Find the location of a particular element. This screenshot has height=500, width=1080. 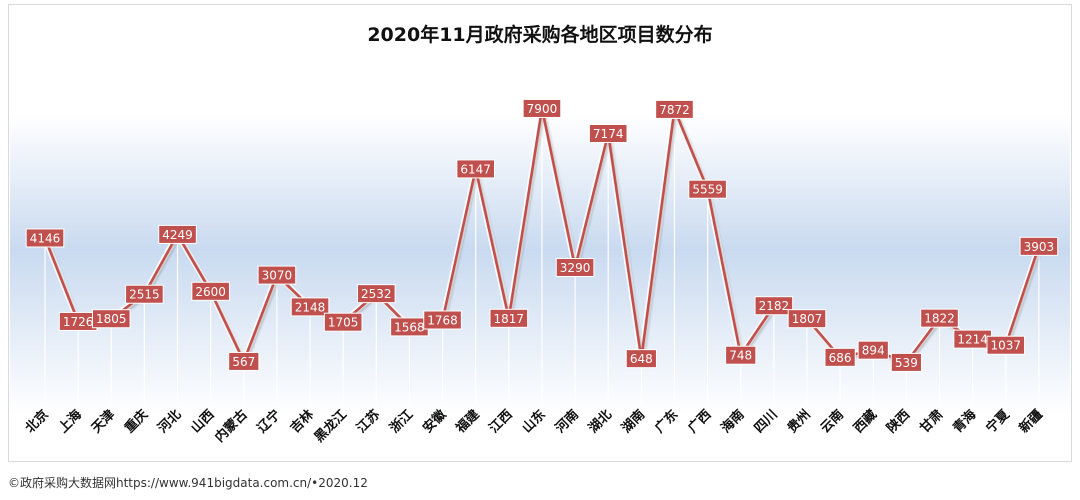

data-label-text: 3903 is located at coordinates (1039, 247).